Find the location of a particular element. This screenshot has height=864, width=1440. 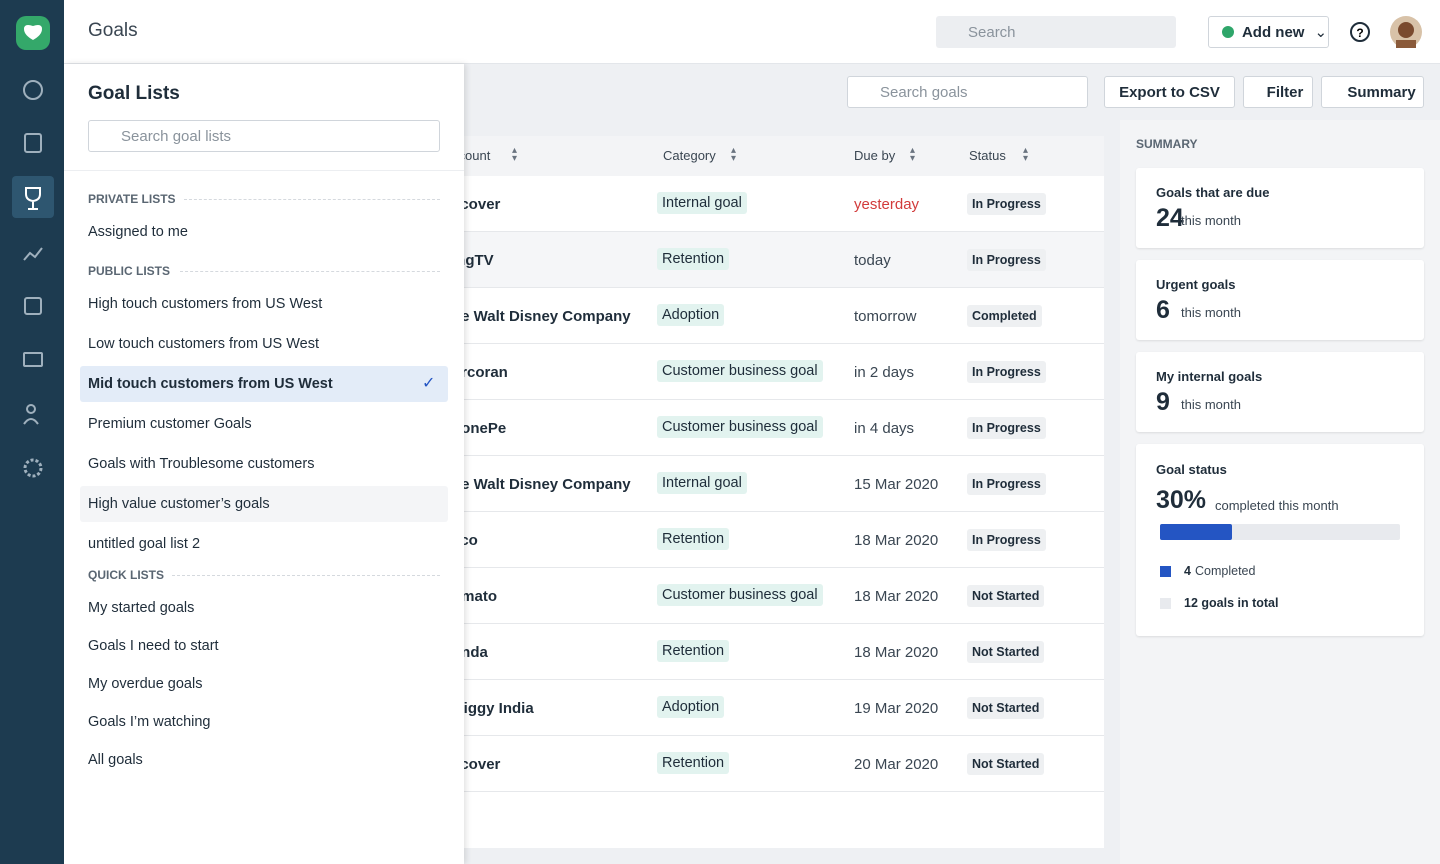

list-item: Goals with Troublesome customers is located at coordinates (264, 464).